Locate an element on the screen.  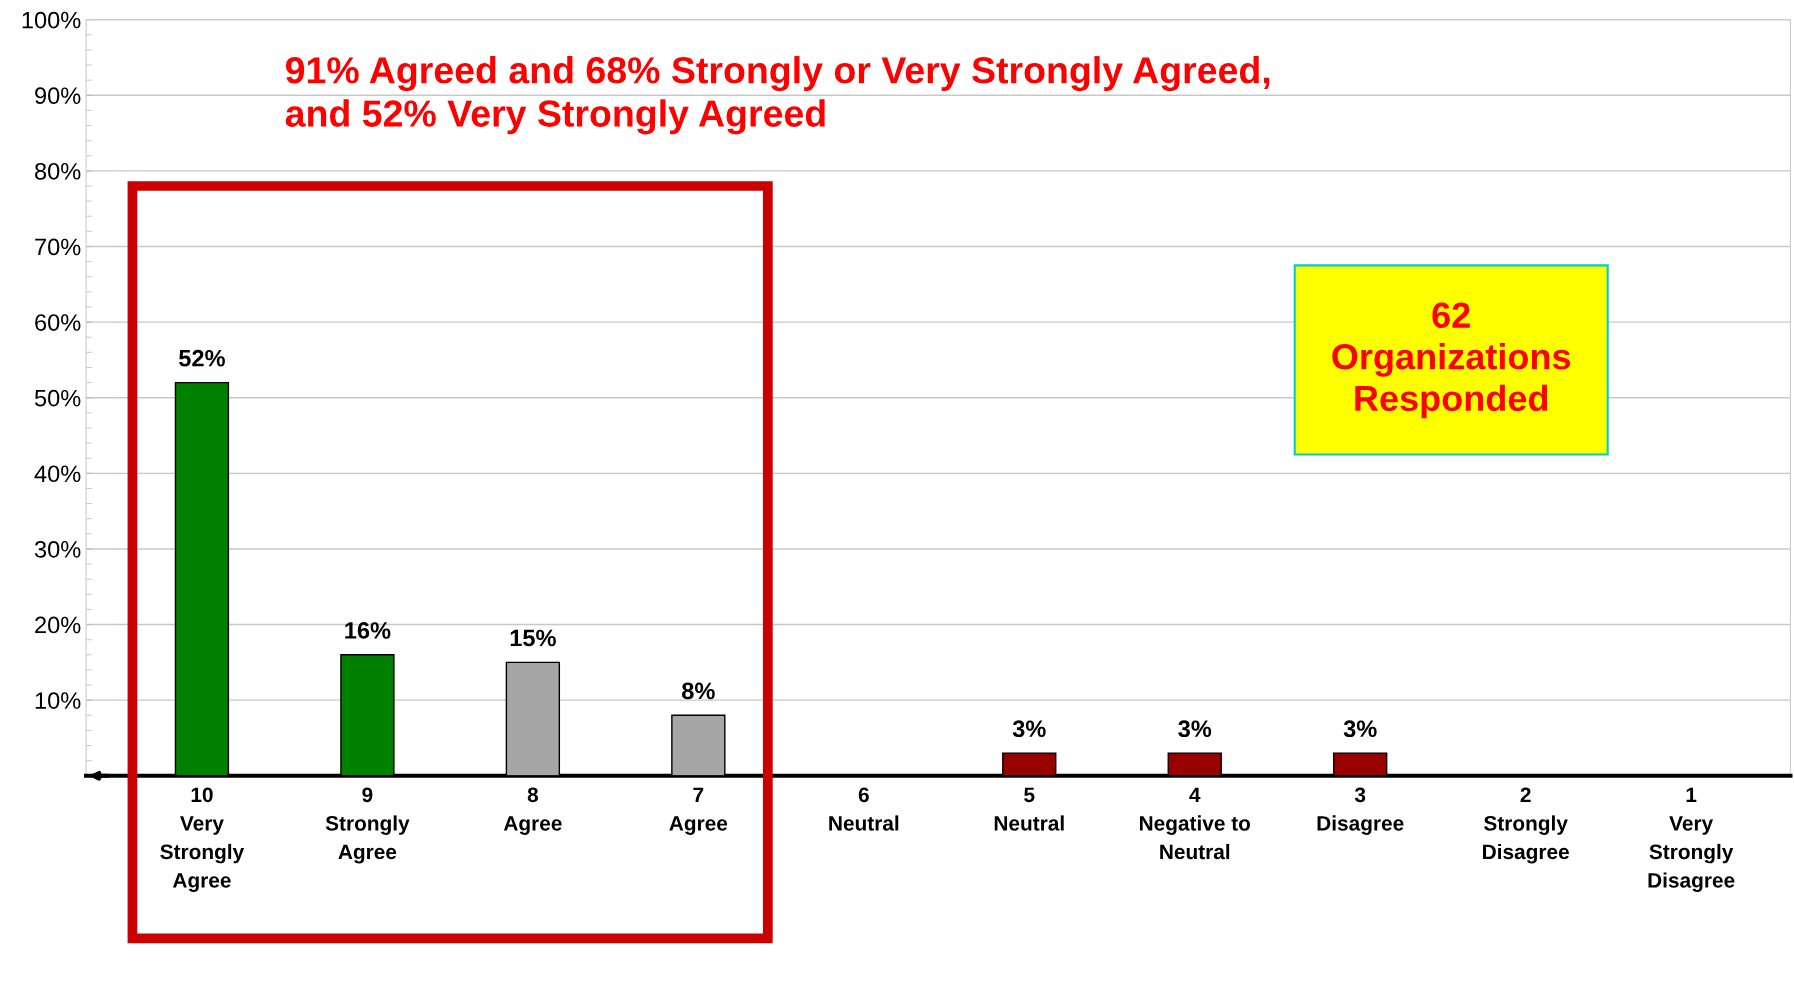
annotation: 91% Agreed and 68% Strongly or Very Strongly Agreed, and 52% Very Strongly Agreed is located at coordinates (777, 95).